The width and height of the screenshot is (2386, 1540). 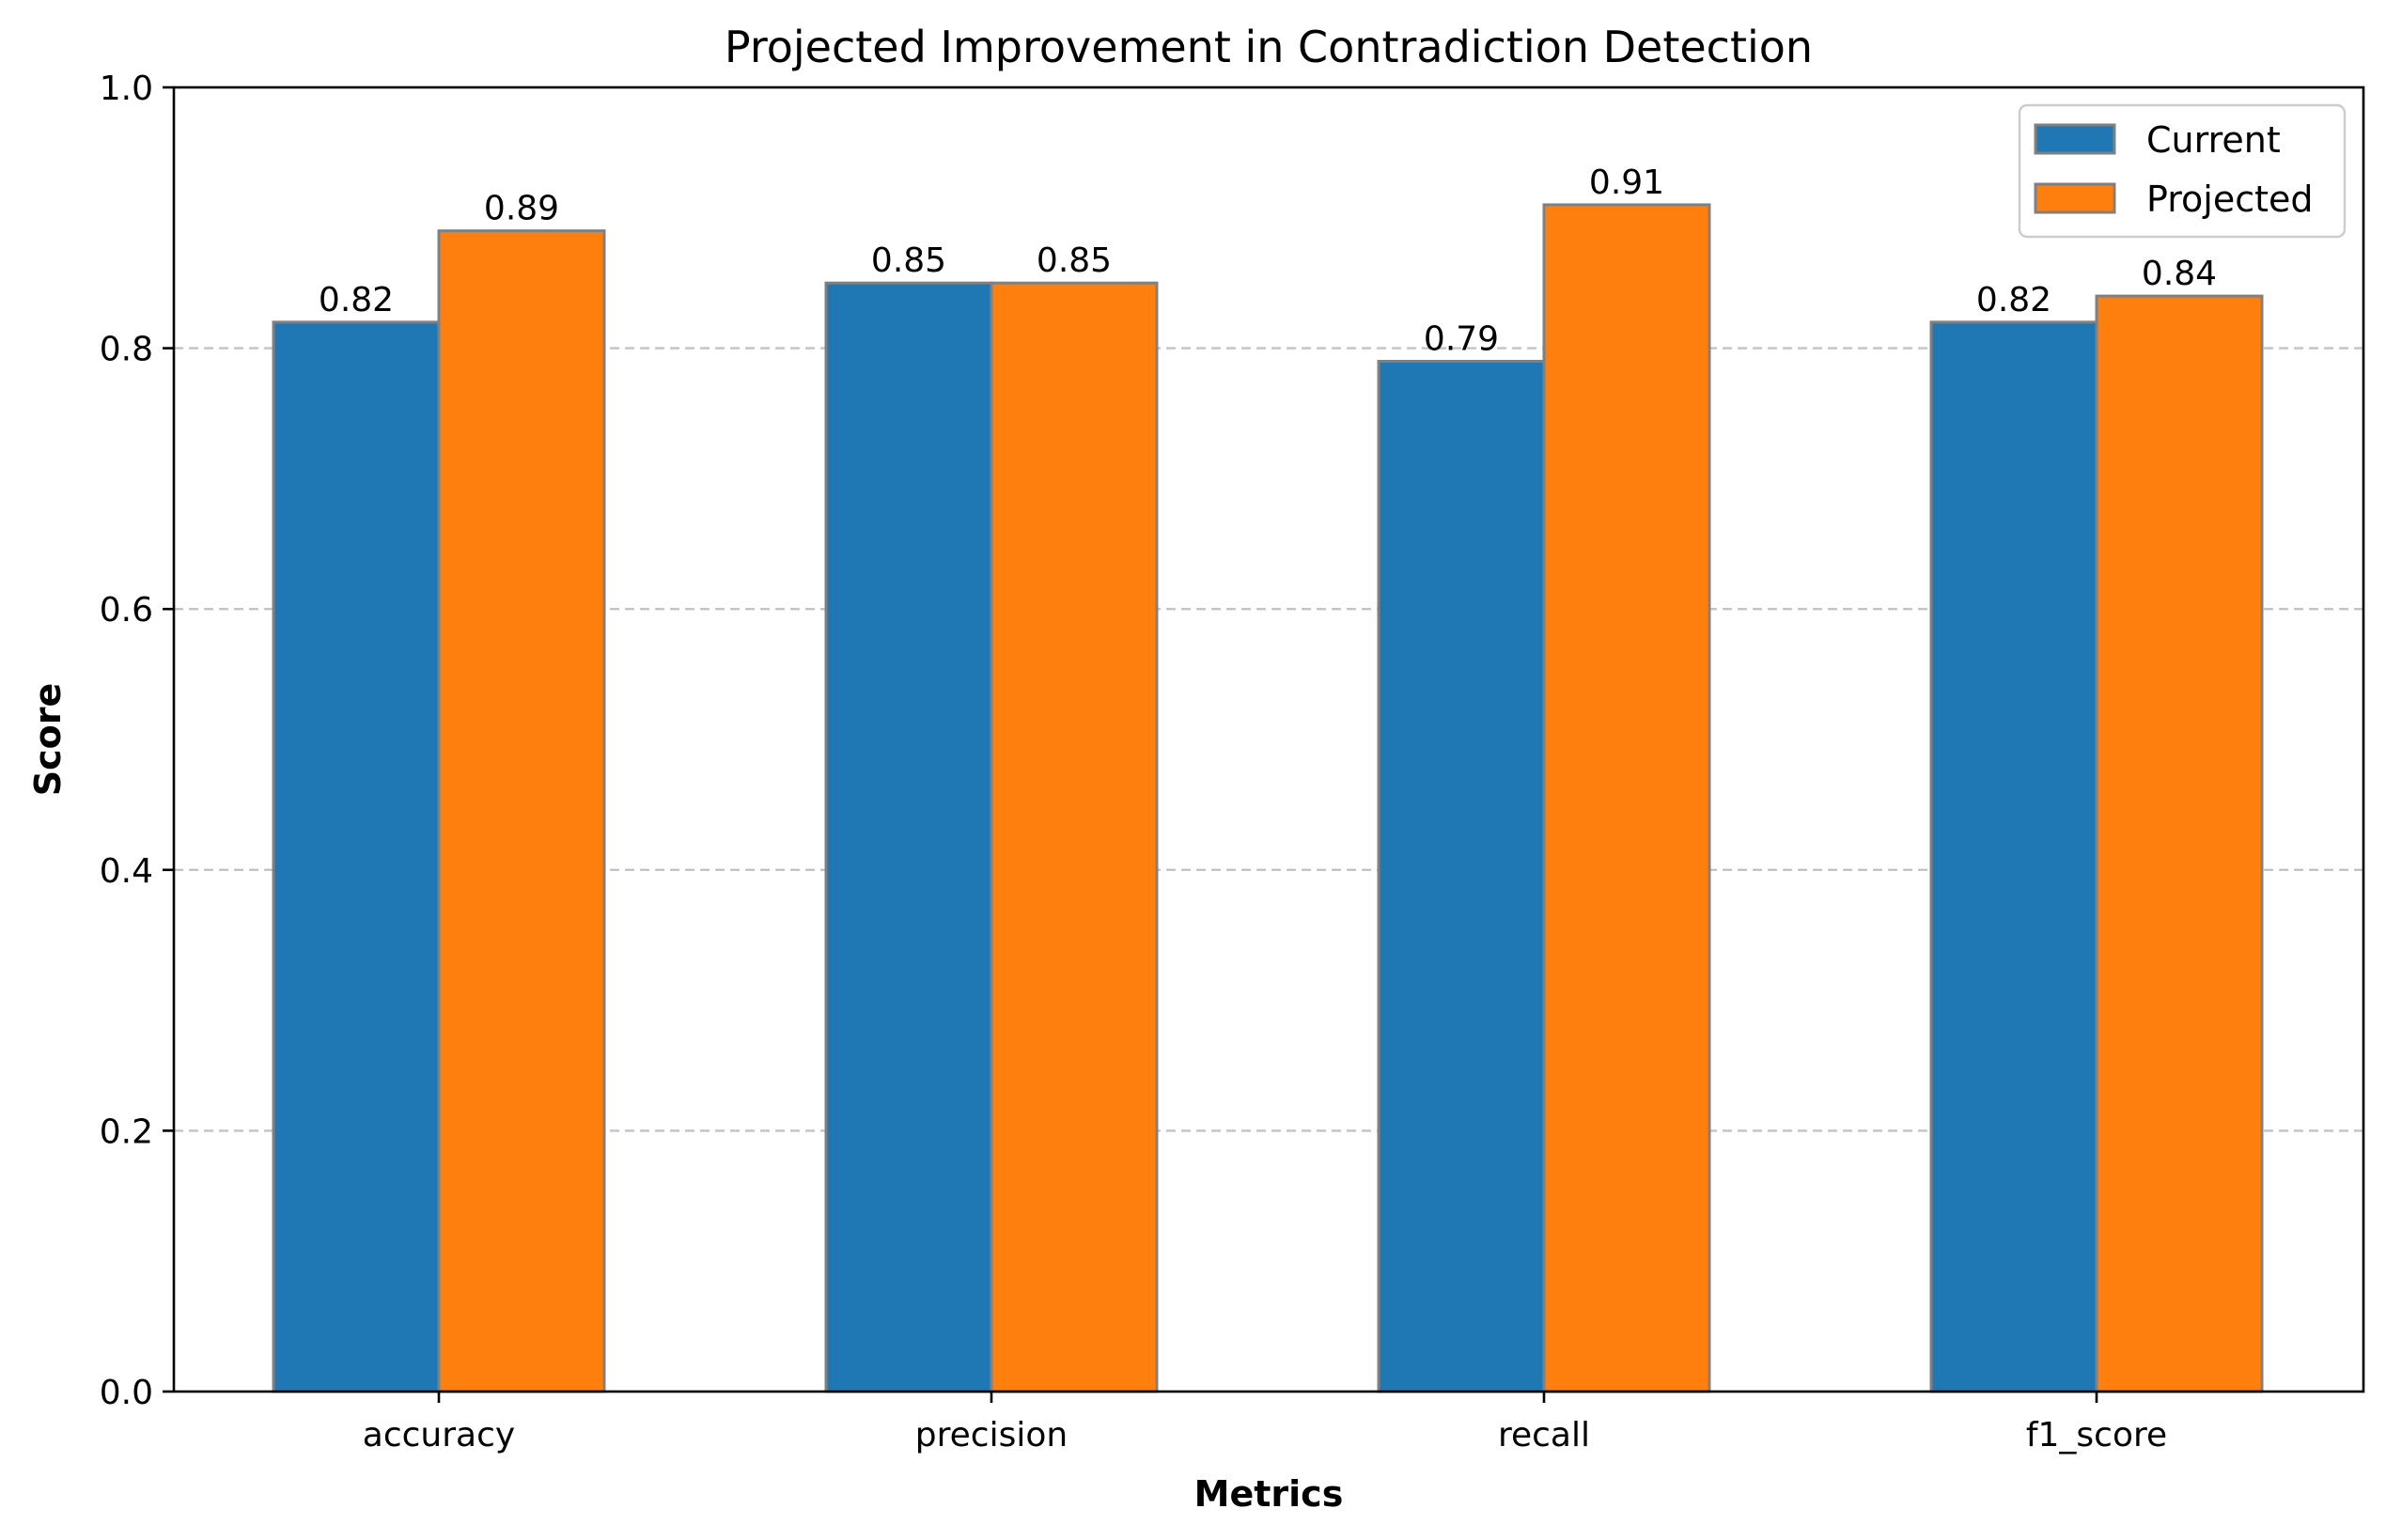 What do you see at coordinates (1074, 260) in the screenshot?
I see `data-label-projected-precision: 0.85` at bounding box center [1074, 260].